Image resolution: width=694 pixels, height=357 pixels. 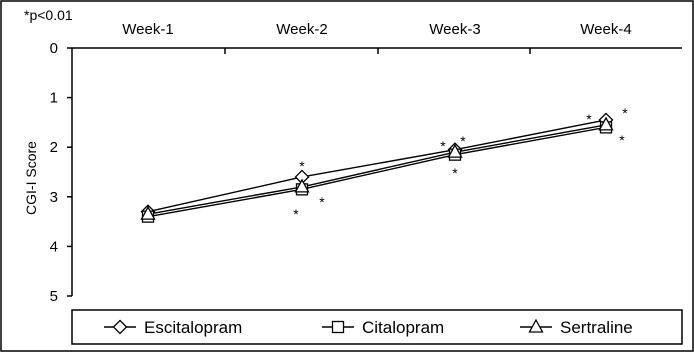 What do you see at coordinates (54, 197) in the screenshot?
I see `y-tick-label: 3` at bounding box center [54, 197].